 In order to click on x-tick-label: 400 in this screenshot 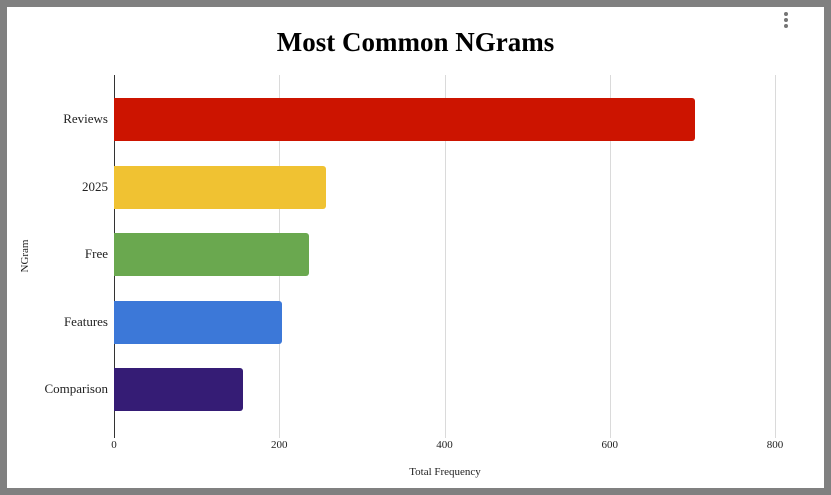, I will do `click(444, 445)`.